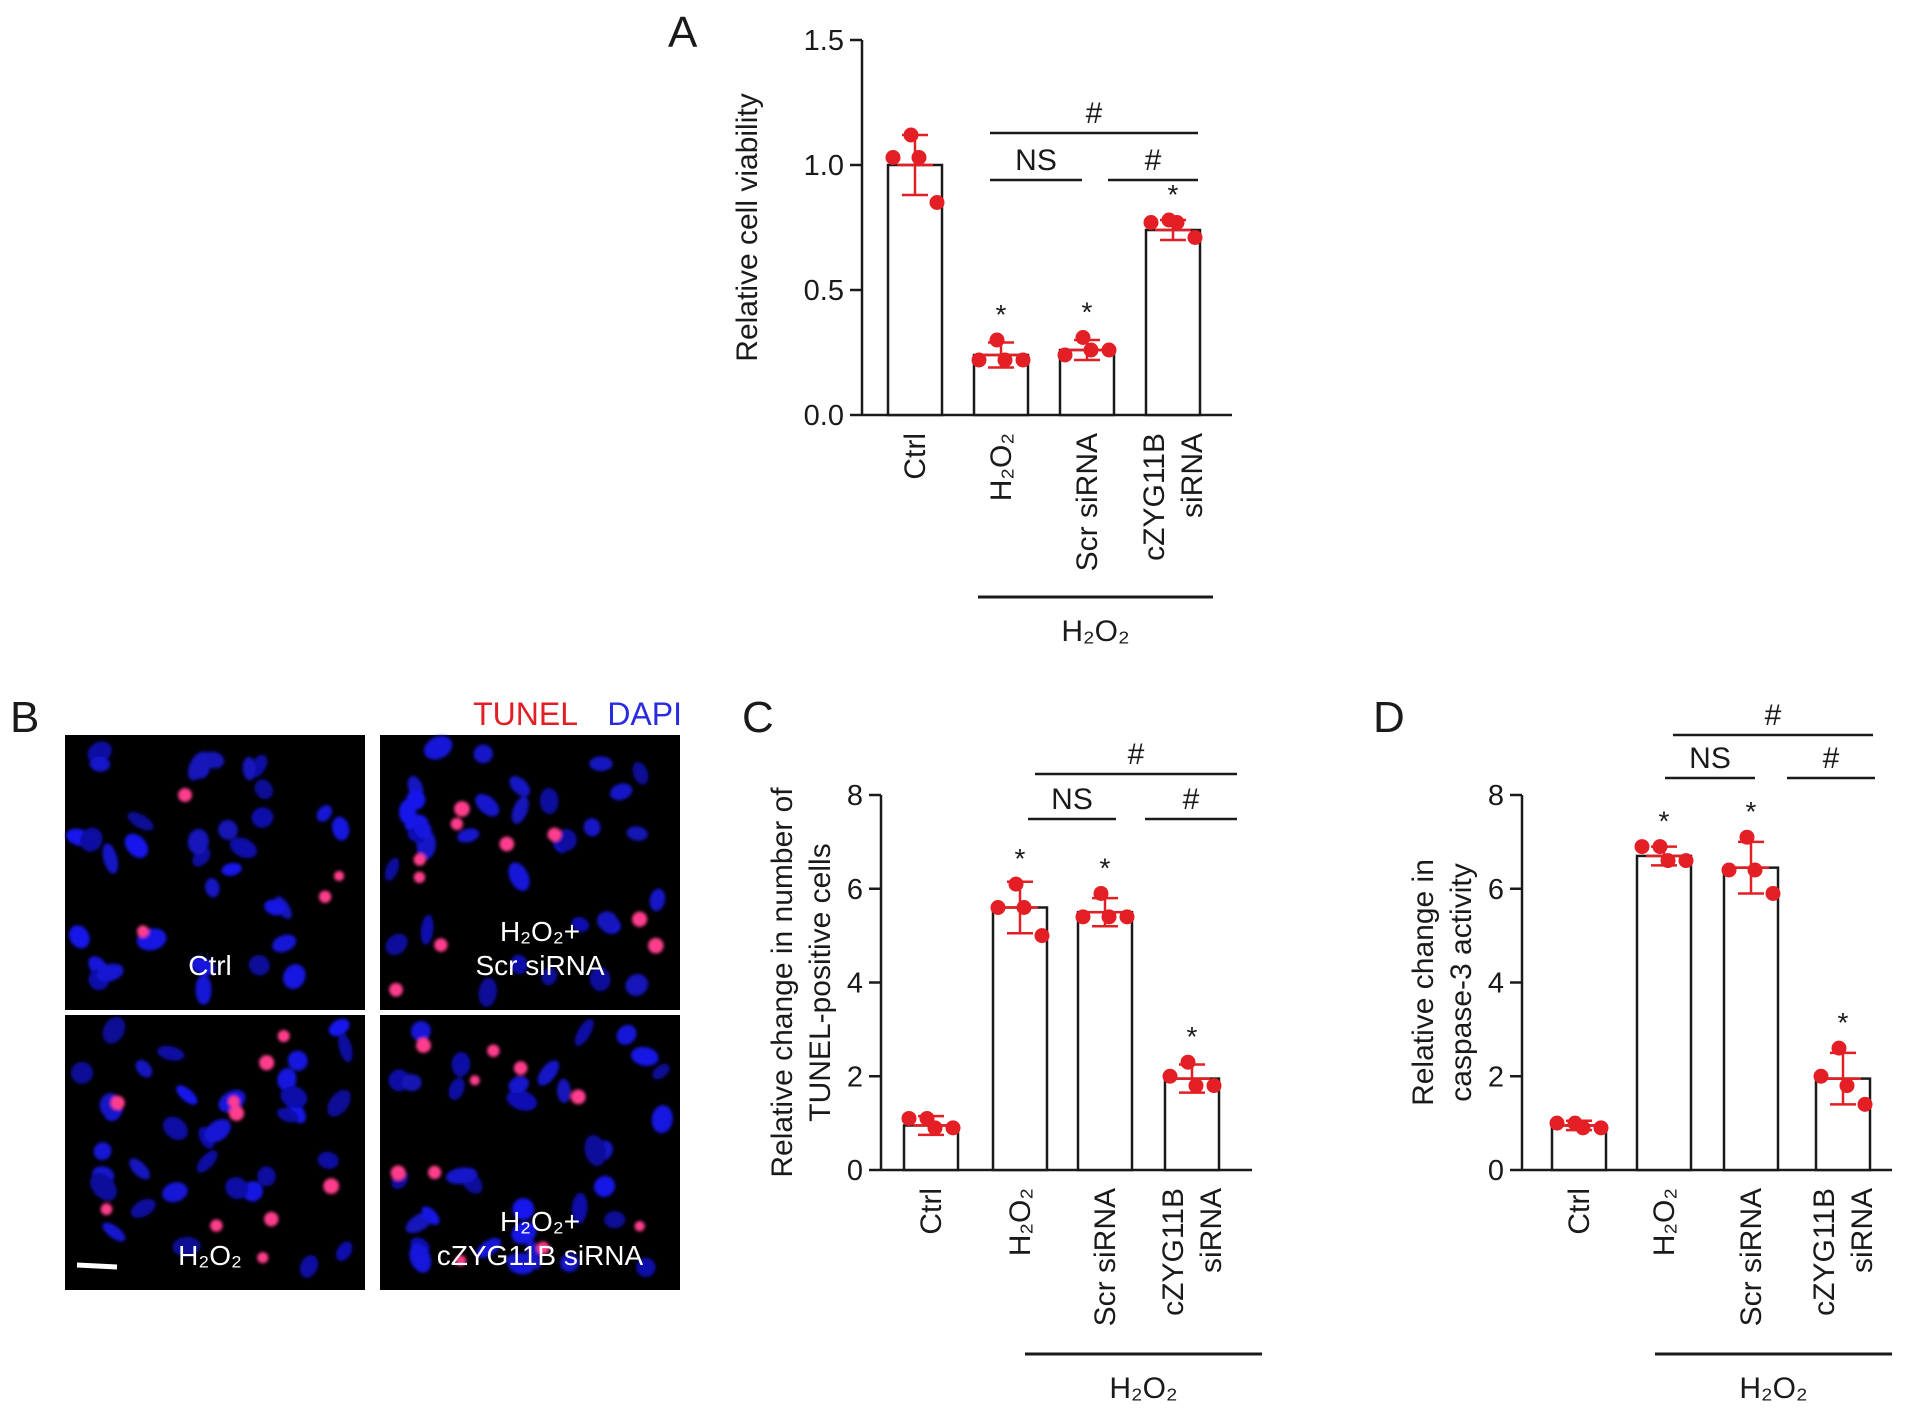 The image size is (1913, 1423). What do you see at coordinates (1153, 160) in the screenshot?
I see `comparison-label: #` at bounding box center [1153, 160].